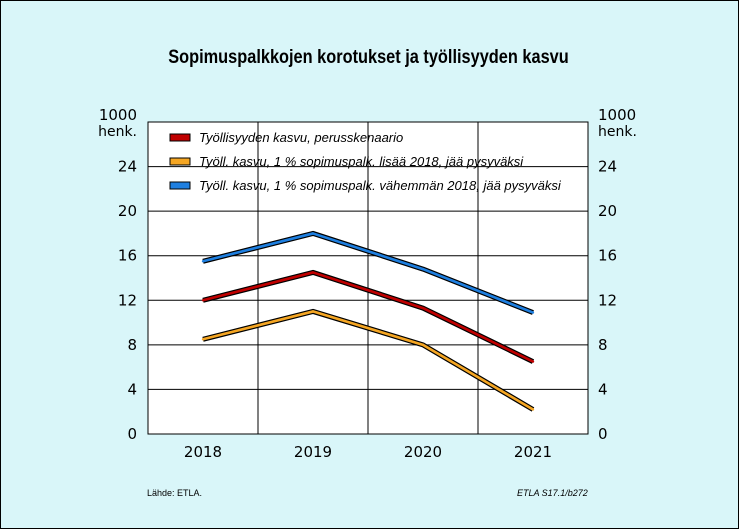  I want to click on y-tick-label-right: 4, so click(603, 389).